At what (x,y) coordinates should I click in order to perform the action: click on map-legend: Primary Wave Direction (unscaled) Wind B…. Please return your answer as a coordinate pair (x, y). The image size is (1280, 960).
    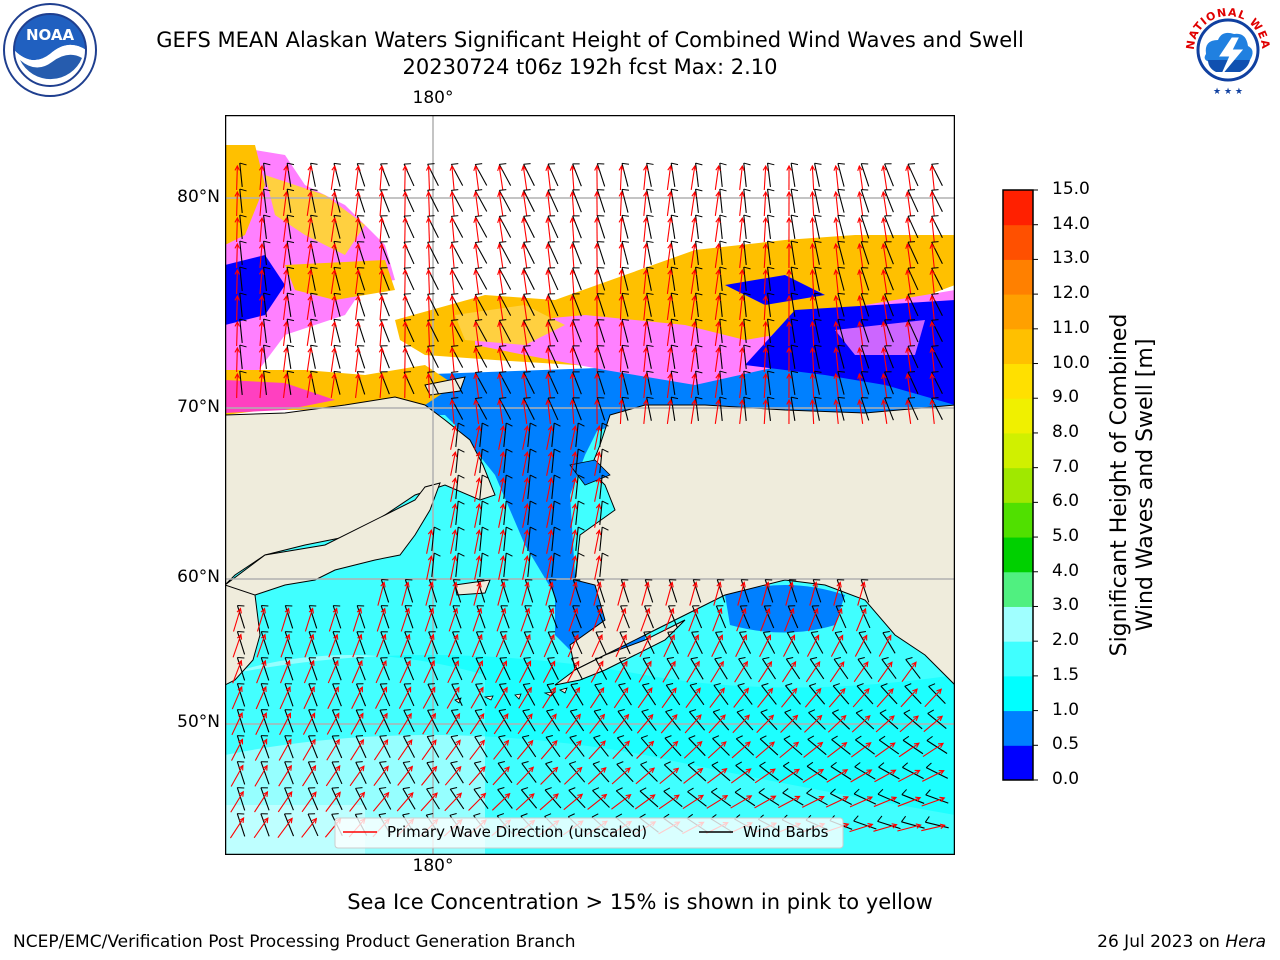
    Looking at the image, I should click on (589, 833).